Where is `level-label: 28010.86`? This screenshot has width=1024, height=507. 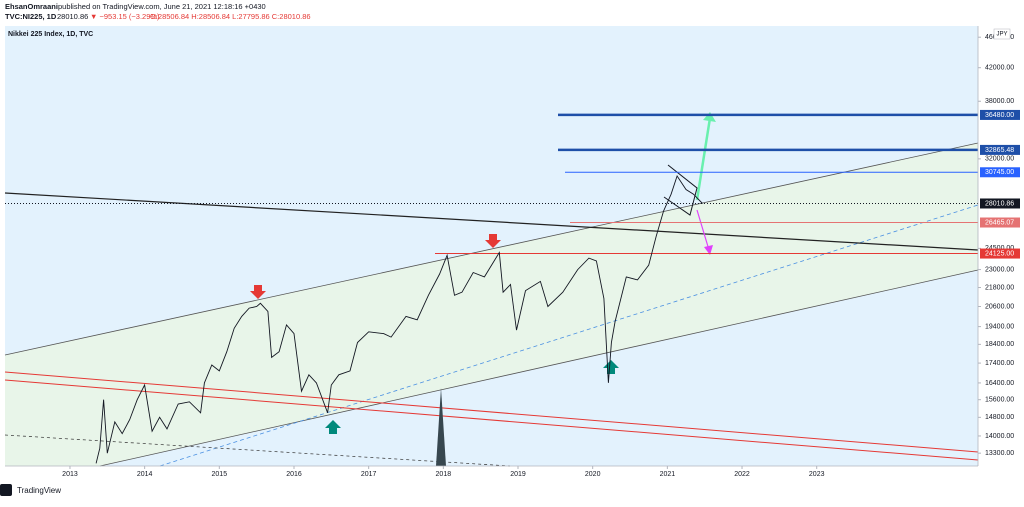 level-label: 28010.86 is located at coordinates (999, 203).